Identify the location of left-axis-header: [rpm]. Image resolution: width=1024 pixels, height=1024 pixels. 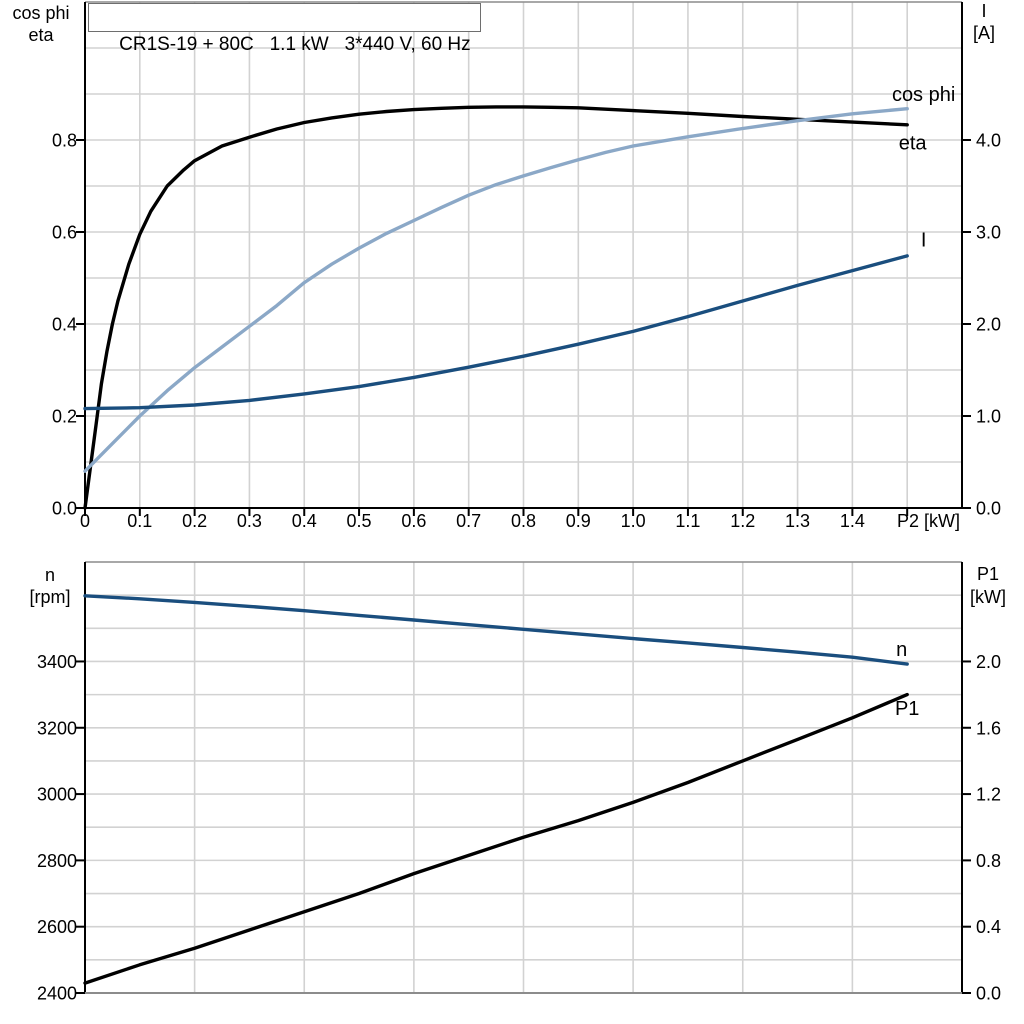
(49, 597).